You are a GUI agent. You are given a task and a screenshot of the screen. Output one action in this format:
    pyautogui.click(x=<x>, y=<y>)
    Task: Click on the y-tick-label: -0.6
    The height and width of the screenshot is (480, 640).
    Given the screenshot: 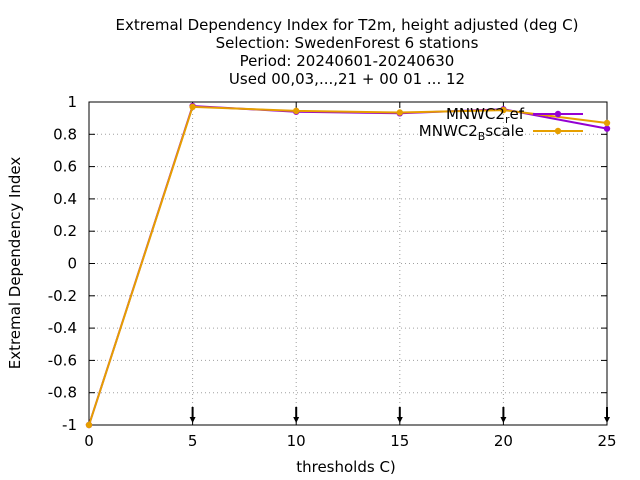 What is the action you would take?
    pyautogui.click(x=62, y=360)
    